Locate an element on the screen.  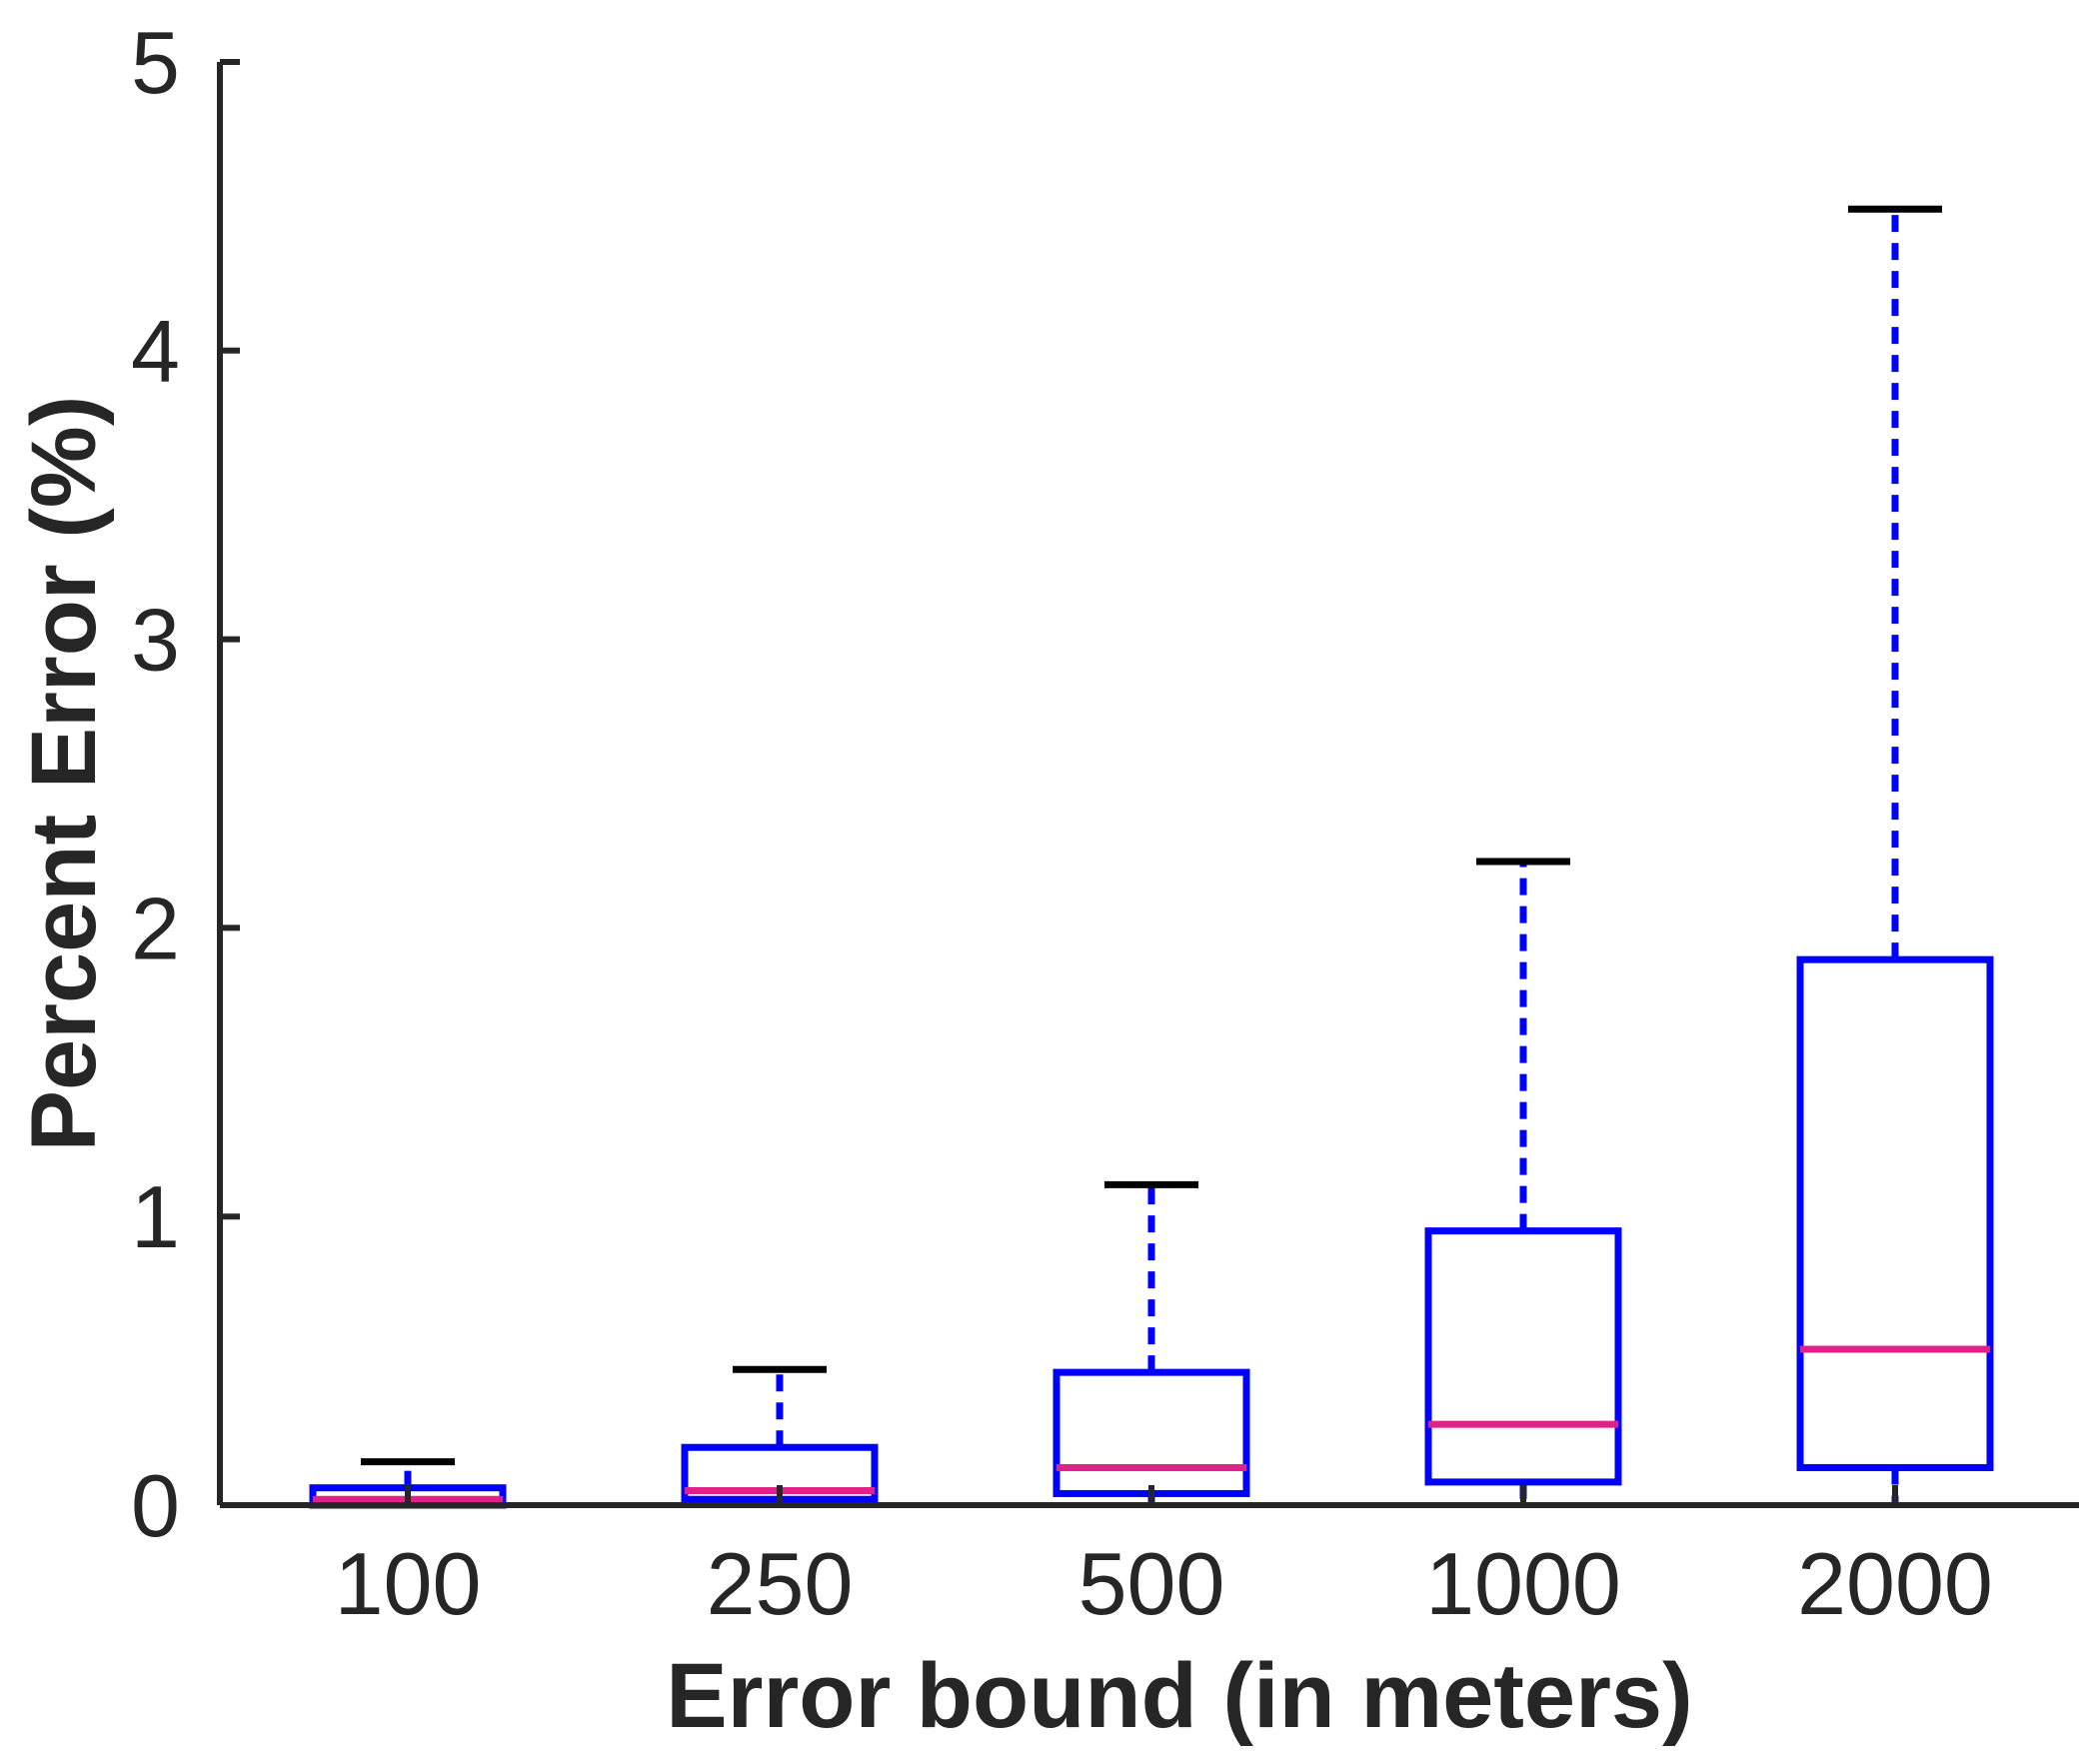
y-axis-title: Percent Error (%) is located at coordinates (64, 774).